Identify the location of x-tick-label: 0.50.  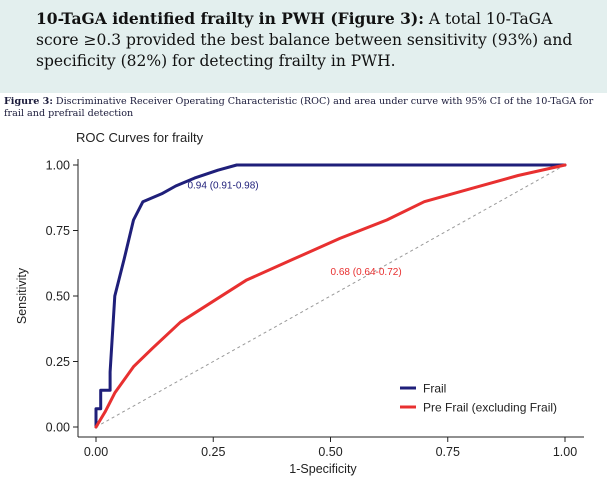
(330, 452).